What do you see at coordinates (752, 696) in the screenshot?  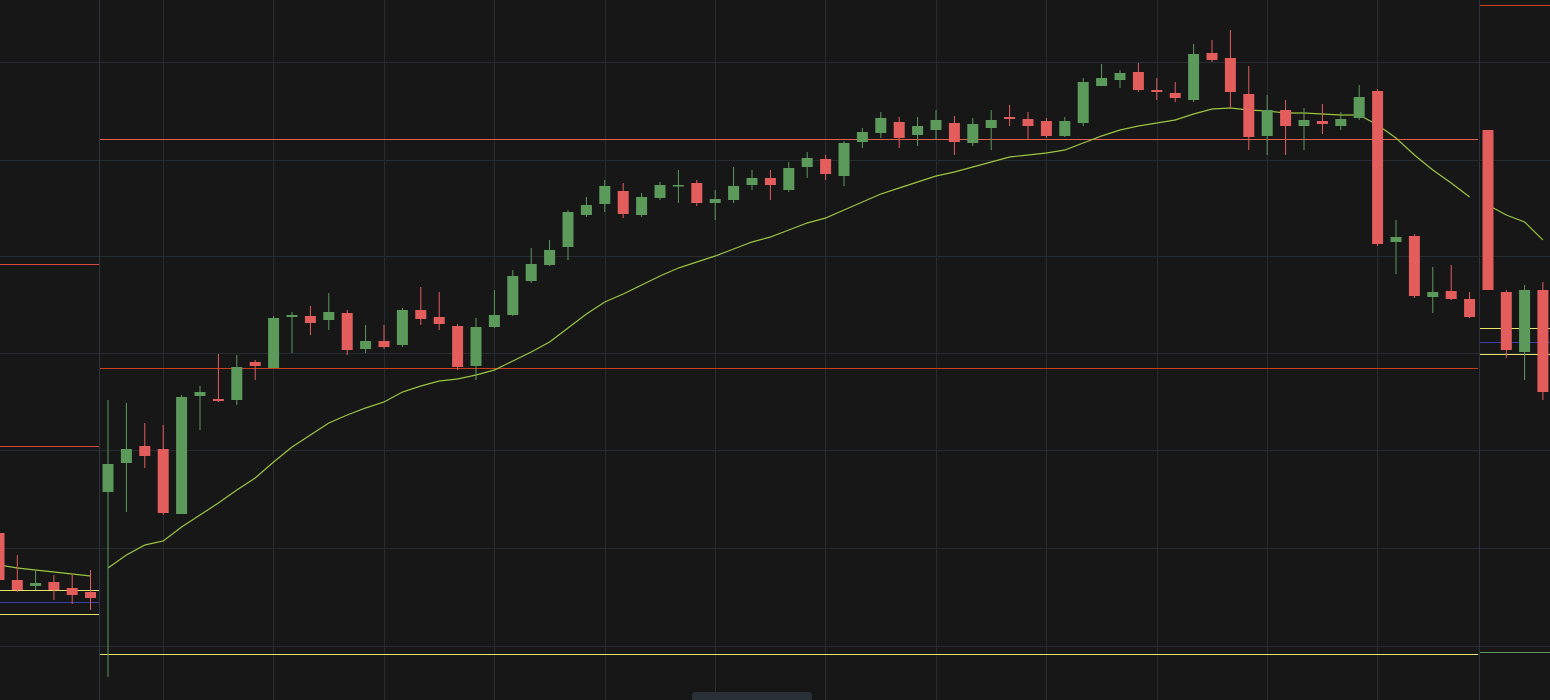 I see `scrollbar` at bounding box center [752, 696].